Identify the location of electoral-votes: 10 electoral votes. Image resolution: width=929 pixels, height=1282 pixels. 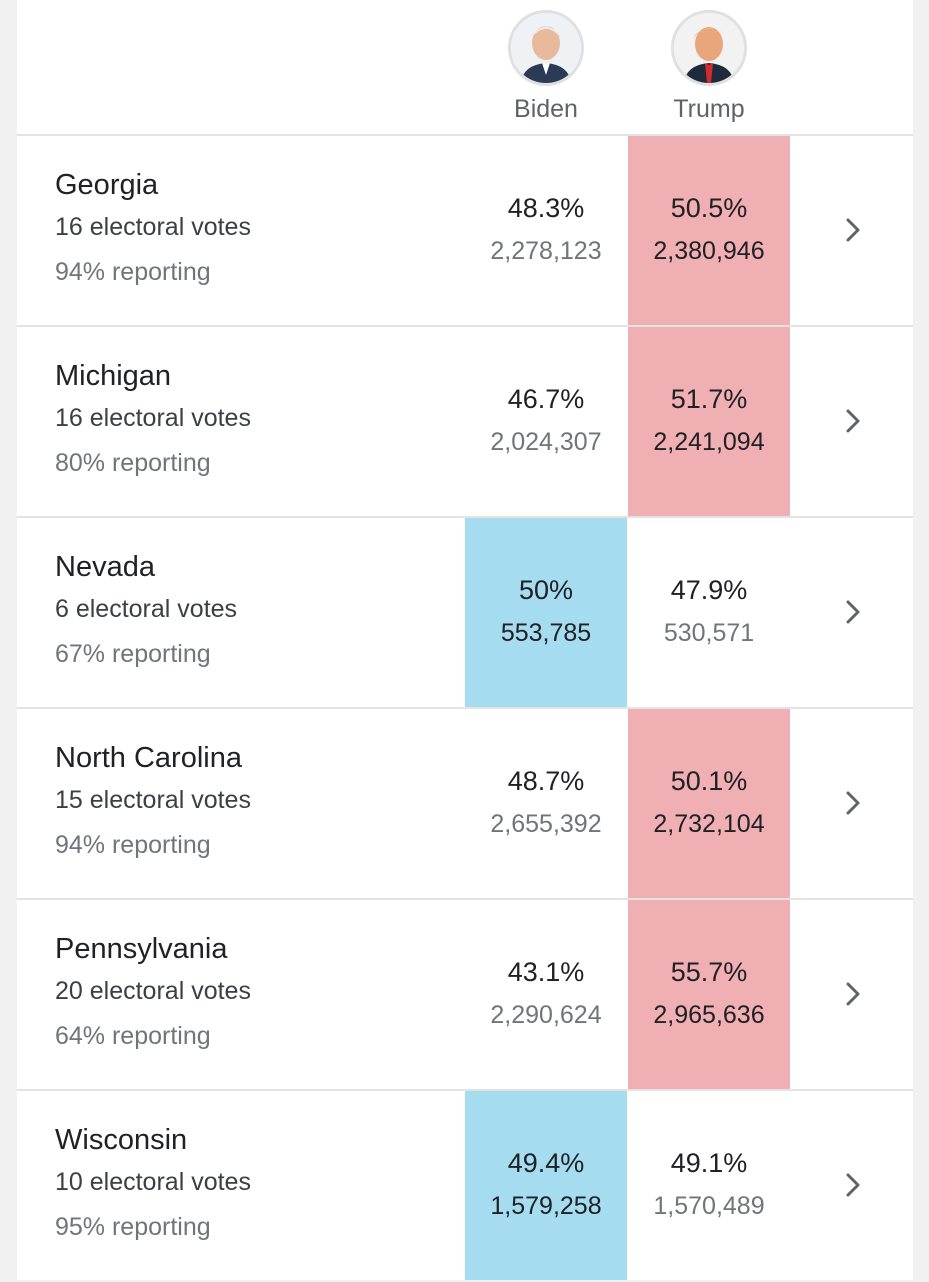
(153, 1182).